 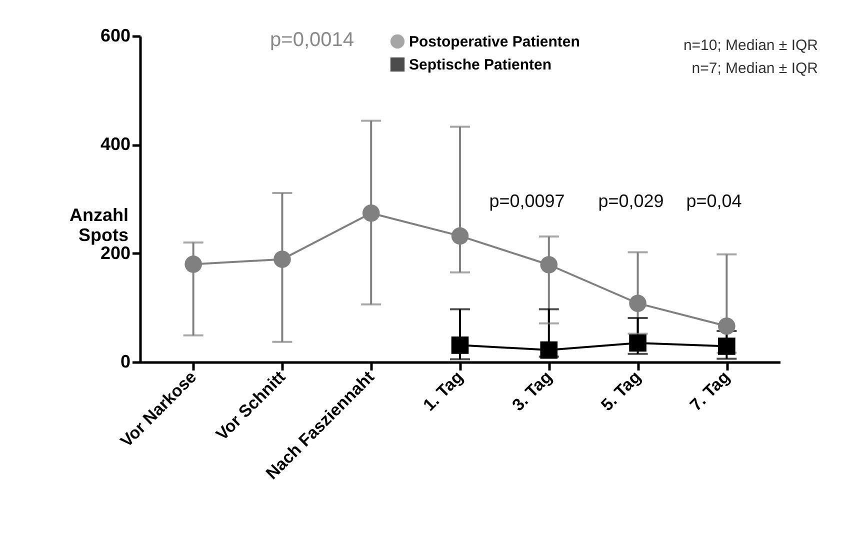 What do you see at coordinates (755, 68) in the screenshot?
I see `annotation: n=7; Median ± IQR` at bounding box center [755, 68].